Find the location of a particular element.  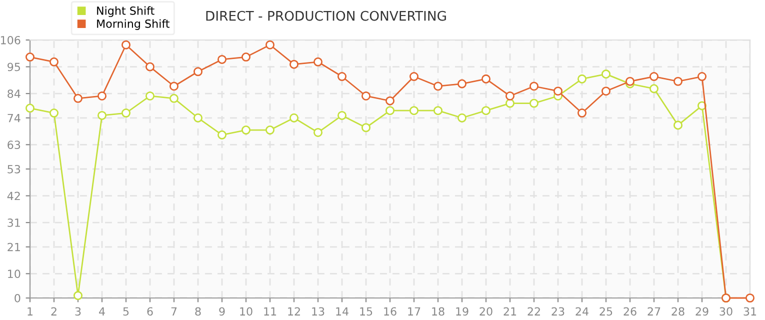

y-tick-label: 53 is located at coordinates (14, 169).